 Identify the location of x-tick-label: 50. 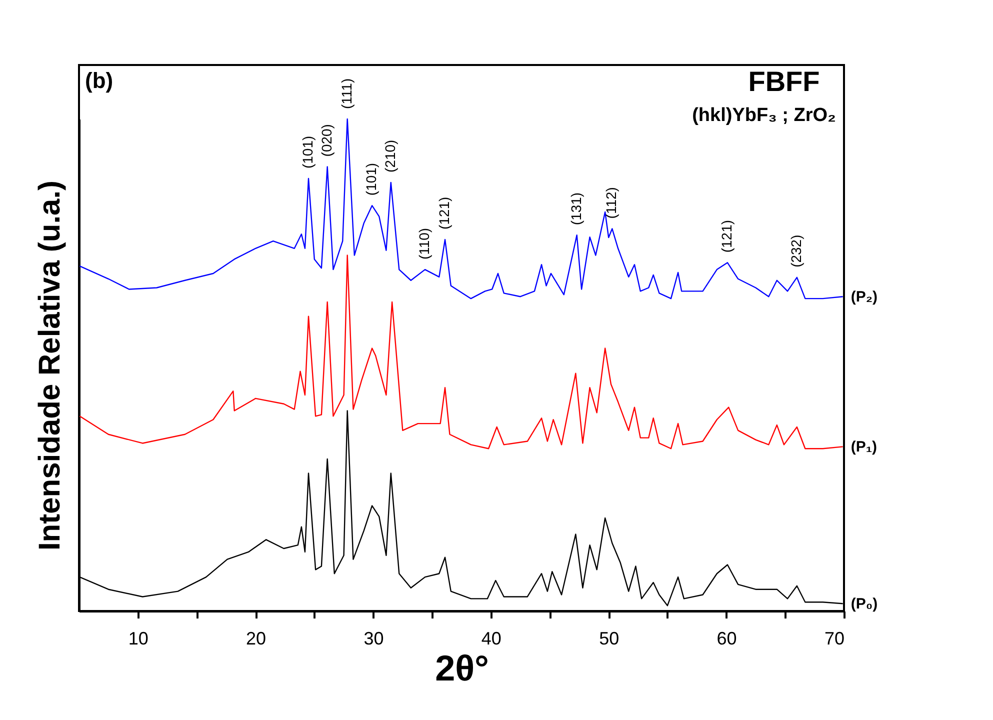
(609, 638).